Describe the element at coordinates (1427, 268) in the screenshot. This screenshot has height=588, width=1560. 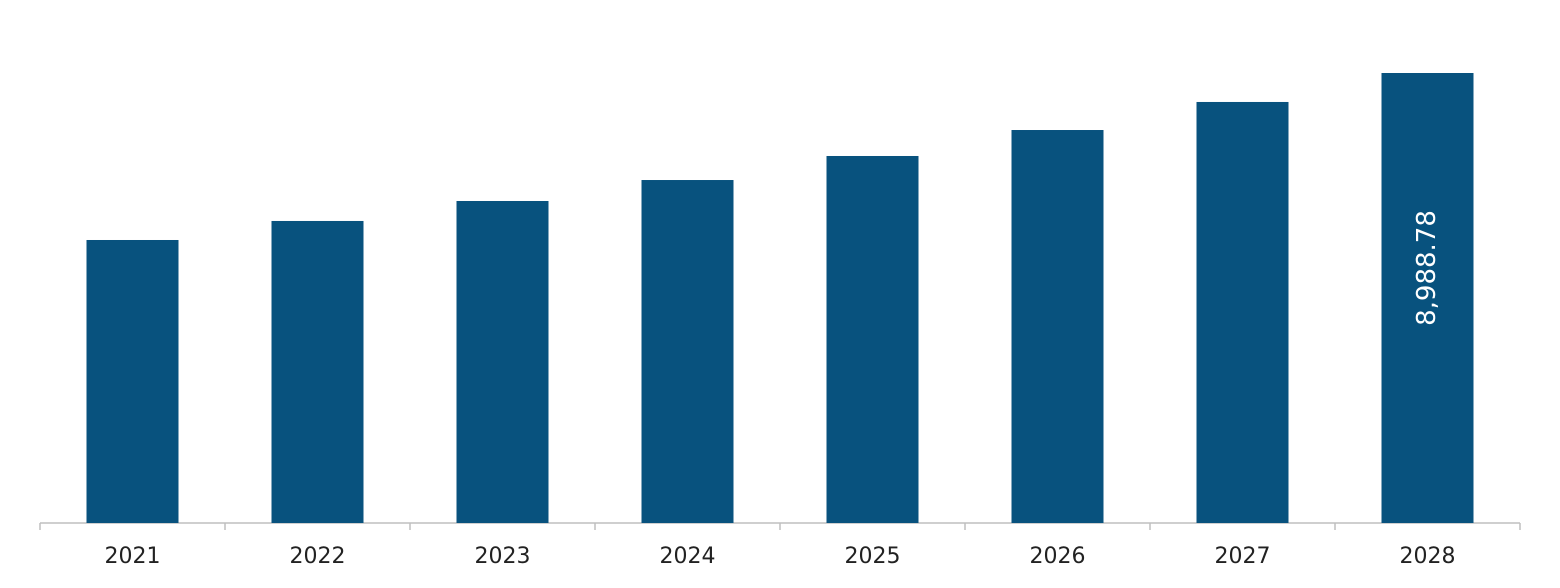
I see `value-label: 8,988.78` at that location.